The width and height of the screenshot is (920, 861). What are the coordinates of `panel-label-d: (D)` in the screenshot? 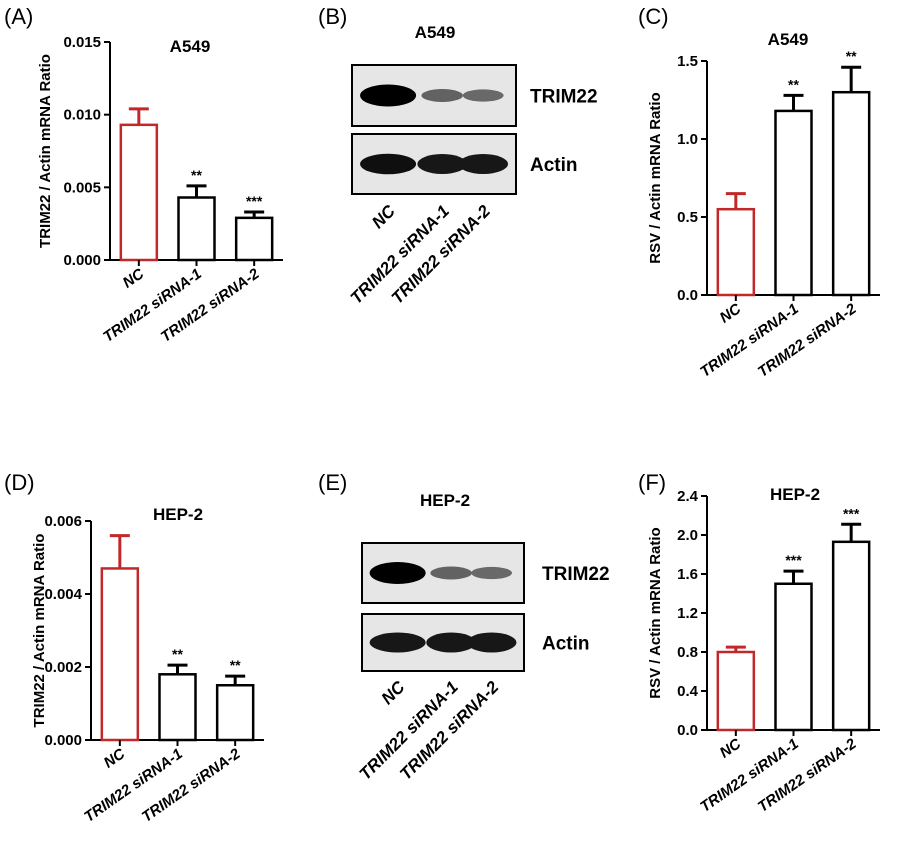 It's located at (19, 482).